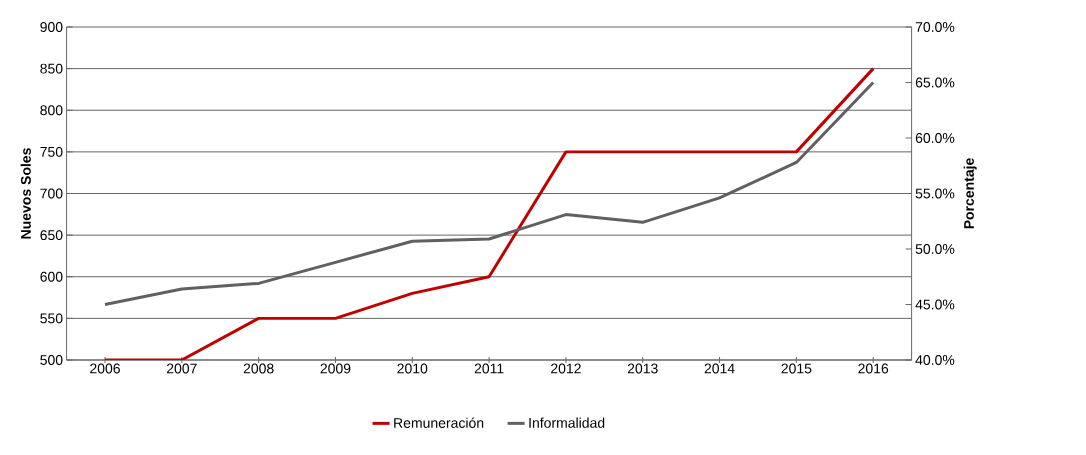 This screenshot has height=455, width=1086. What do you see at coordinates (51, 193) in the screenshot?
I see `y-tick-label: 700` at bounding box center [51, 193].